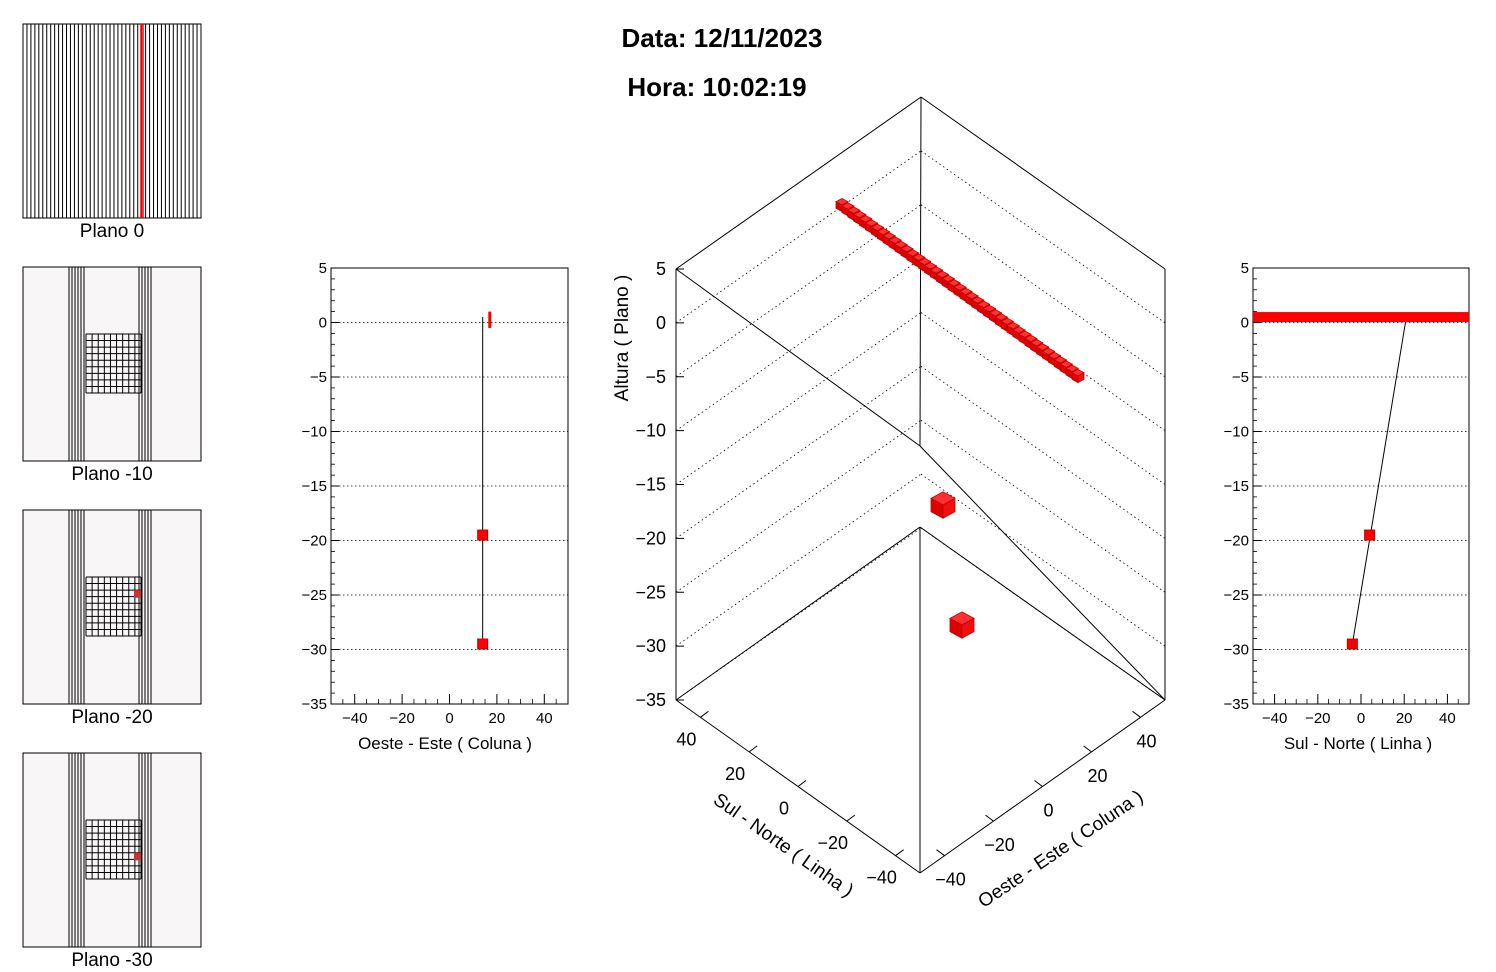 The width and height of the screenshot is (1496, 972). What do you see at coordinates (1236, 541) in the screenshot?
I see `sn-ytick-label: −20` at bounding box center [1236, 541].